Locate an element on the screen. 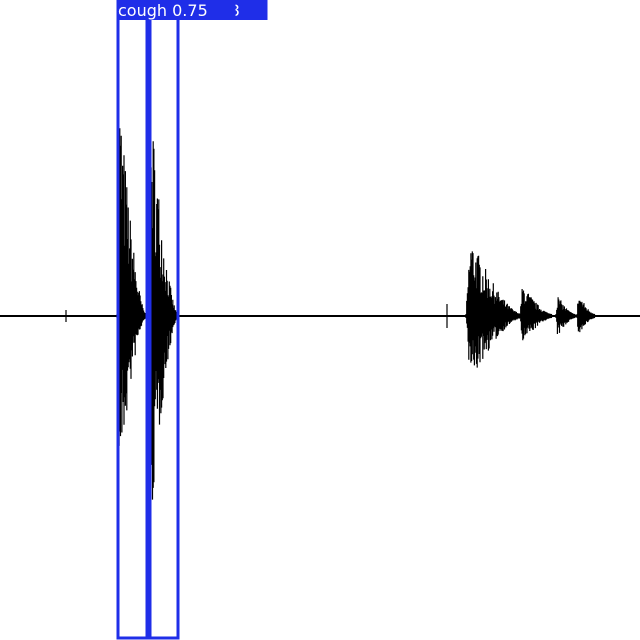 The width and height of the screenshot is (640, 640). class-name: cough is located at coordinates (142, 10).